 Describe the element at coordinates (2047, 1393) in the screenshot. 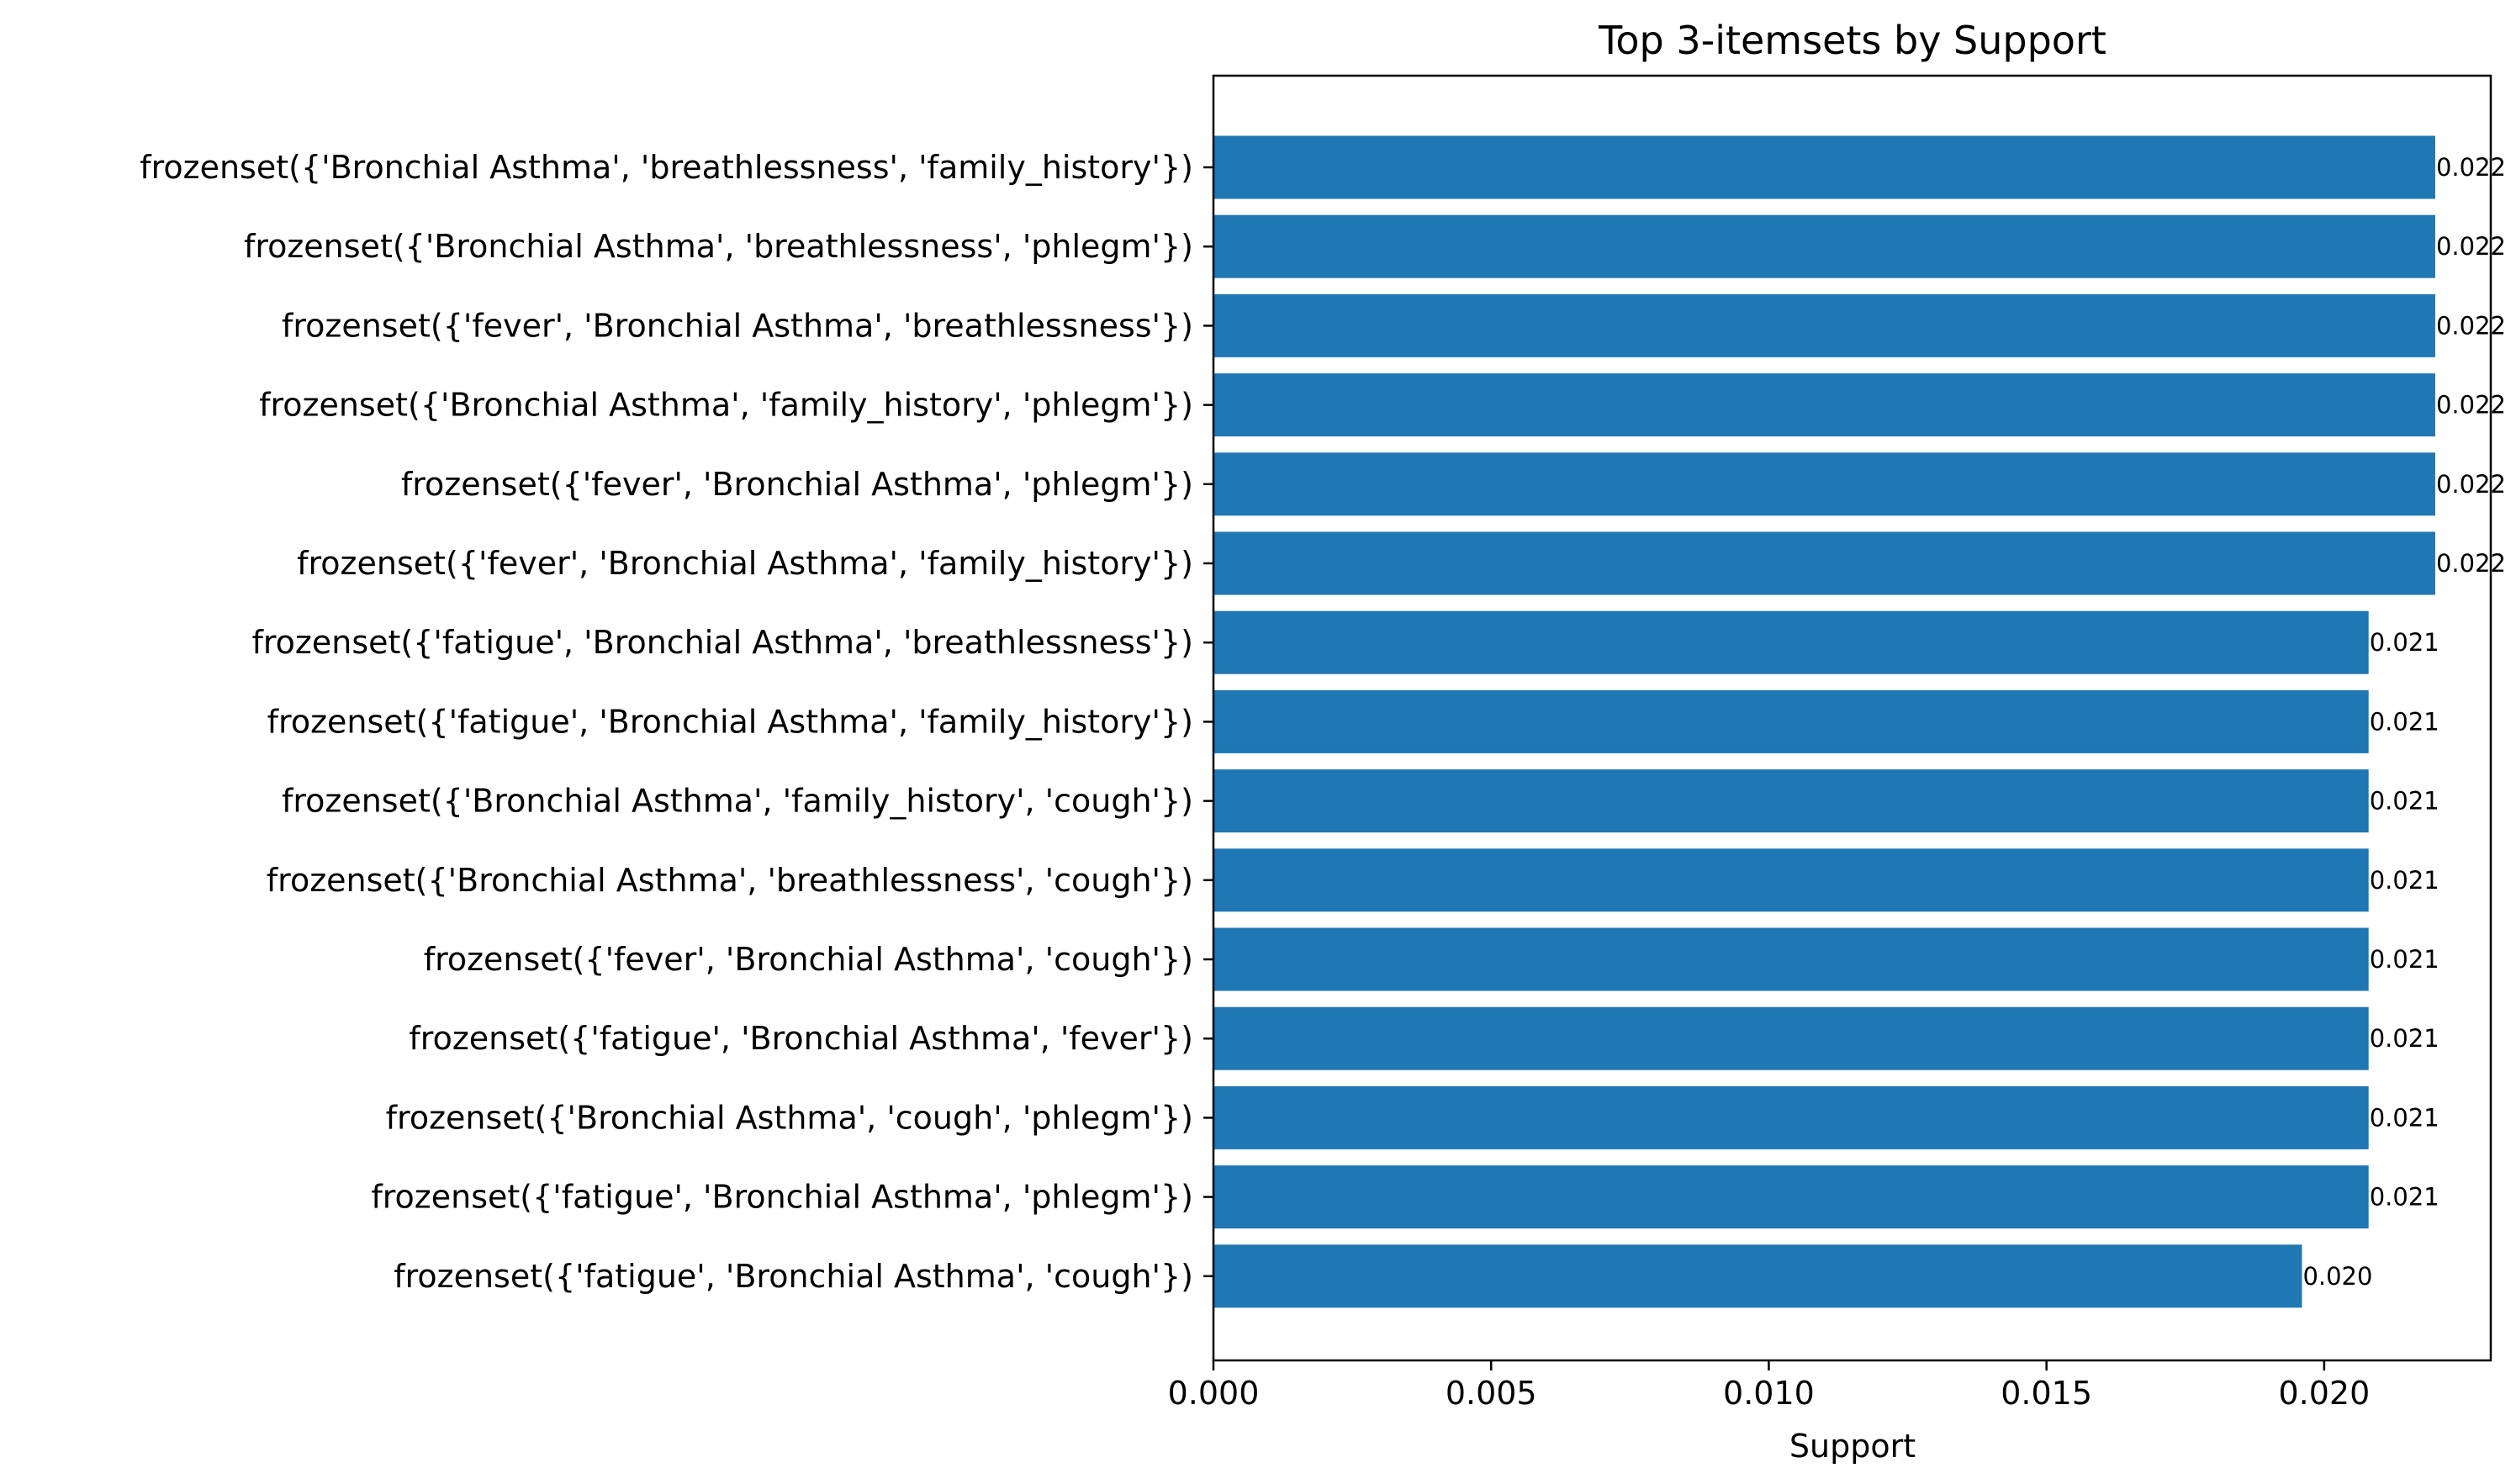

I see `x-tick-label: 0.015` at that location.